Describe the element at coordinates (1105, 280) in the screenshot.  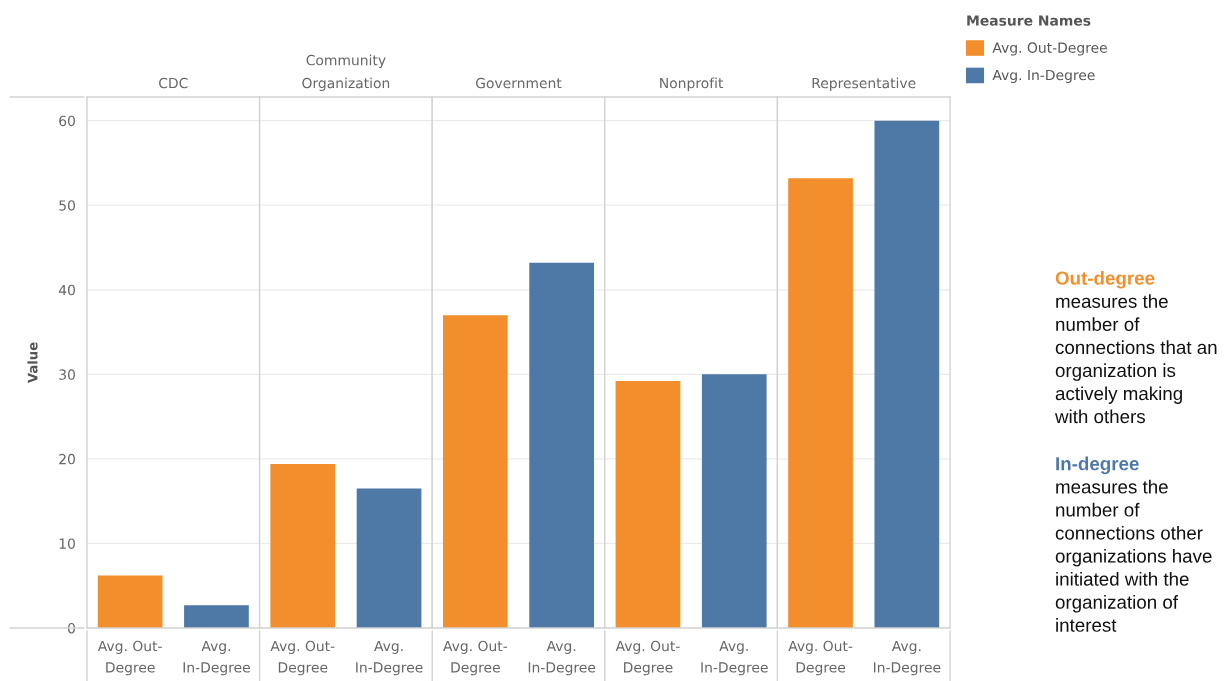
I see `text: Out-degree` at that location.